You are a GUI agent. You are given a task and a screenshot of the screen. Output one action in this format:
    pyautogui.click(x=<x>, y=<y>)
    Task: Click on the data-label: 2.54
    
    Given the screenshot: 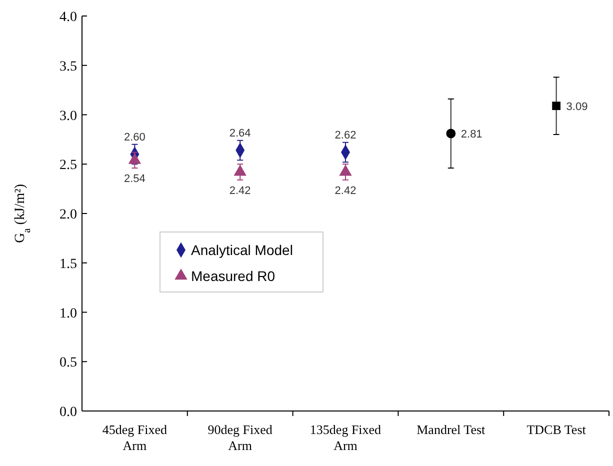 What is the action you would take?
    pyautogui.click(x=135, y=179)
    